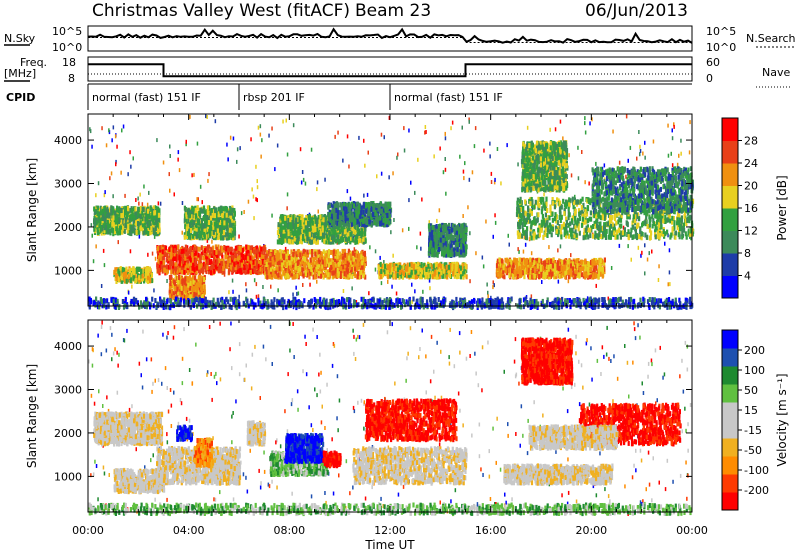 The height and width of the screenshot is (554, 800). I want to click on freq-strip: Freq. [MHz] 18 8 60 0 Nave, so click(397, 72).